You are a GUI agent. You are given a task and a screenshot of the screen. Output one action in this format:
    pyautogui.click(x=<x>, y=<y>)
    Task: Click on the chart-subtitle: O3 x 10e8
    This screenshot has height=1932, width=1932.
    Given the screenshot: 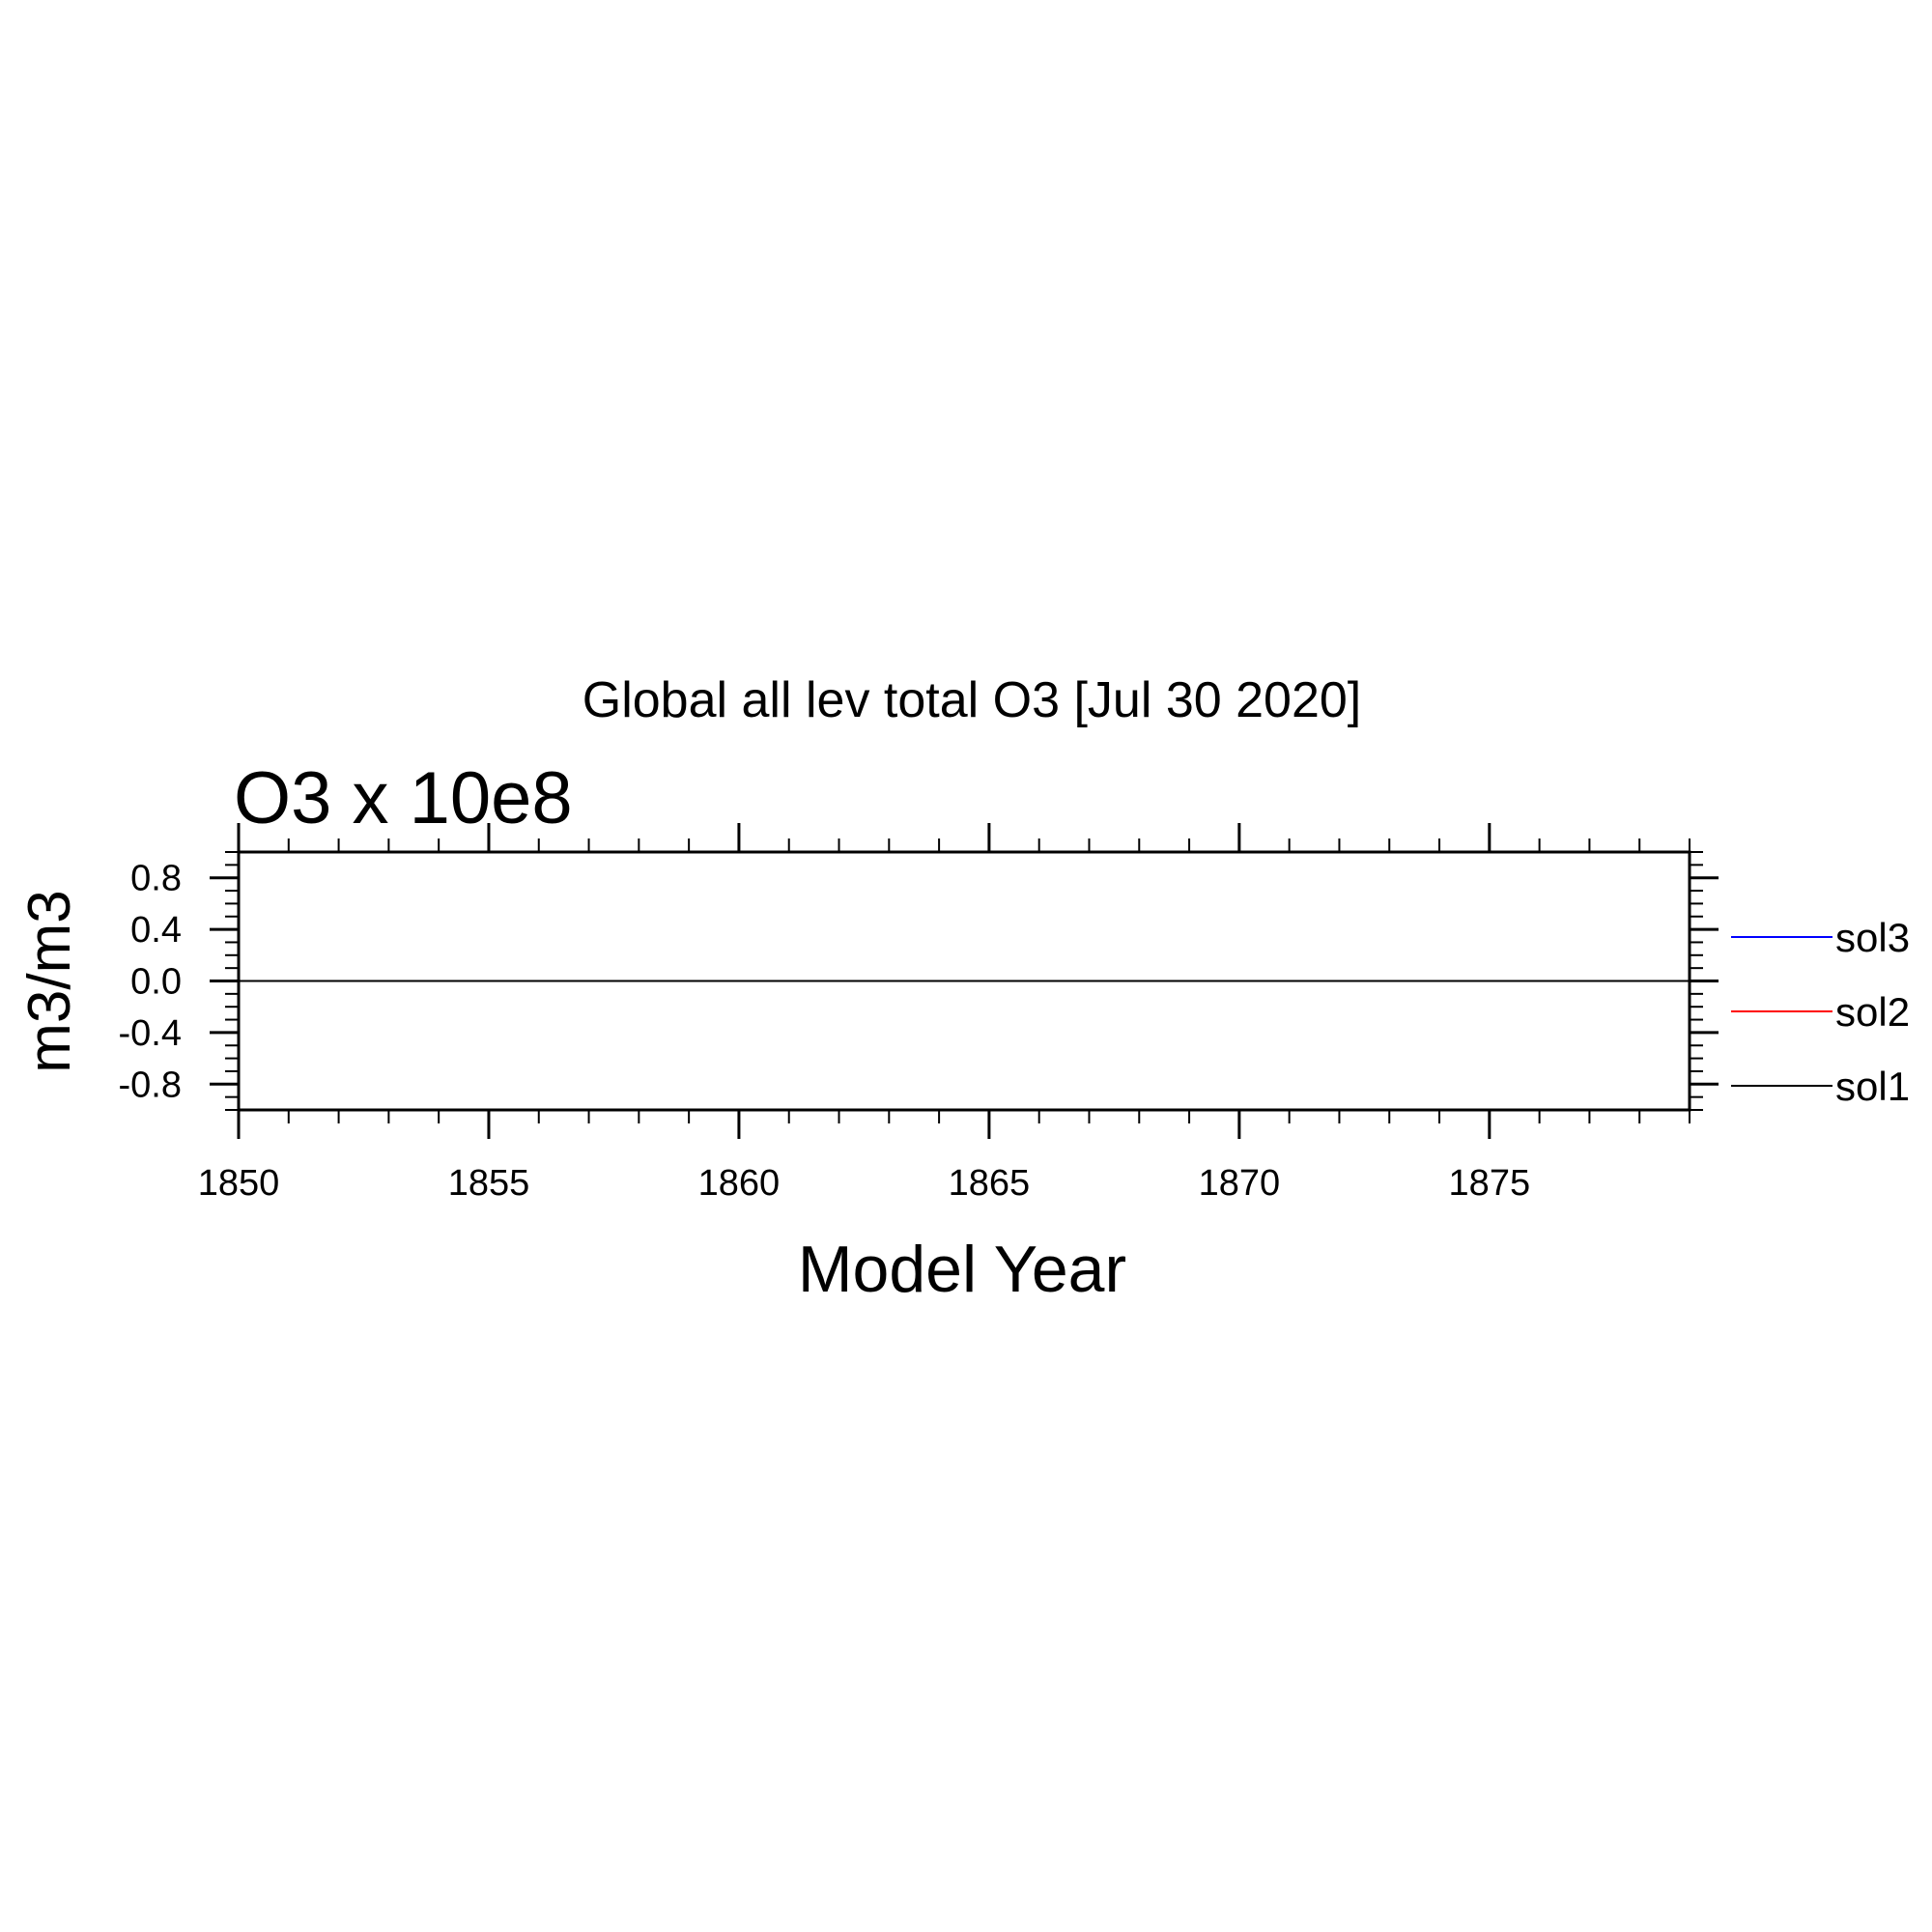 What is the action you would take?
    pyautogui.click(x=403, y=798)
    